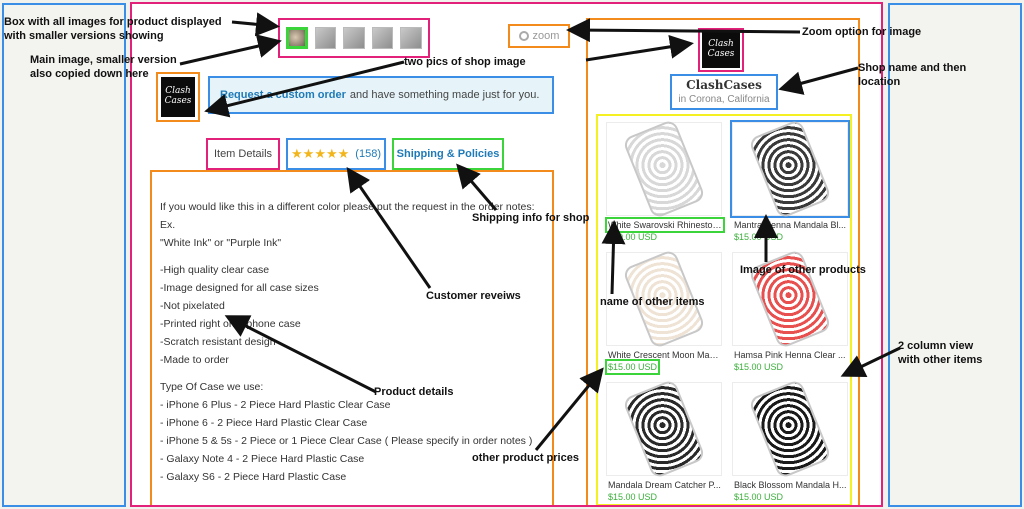 The image size is (1024, 509). I want to click on annotation-other-prices: other product prices, so click(525, 458).